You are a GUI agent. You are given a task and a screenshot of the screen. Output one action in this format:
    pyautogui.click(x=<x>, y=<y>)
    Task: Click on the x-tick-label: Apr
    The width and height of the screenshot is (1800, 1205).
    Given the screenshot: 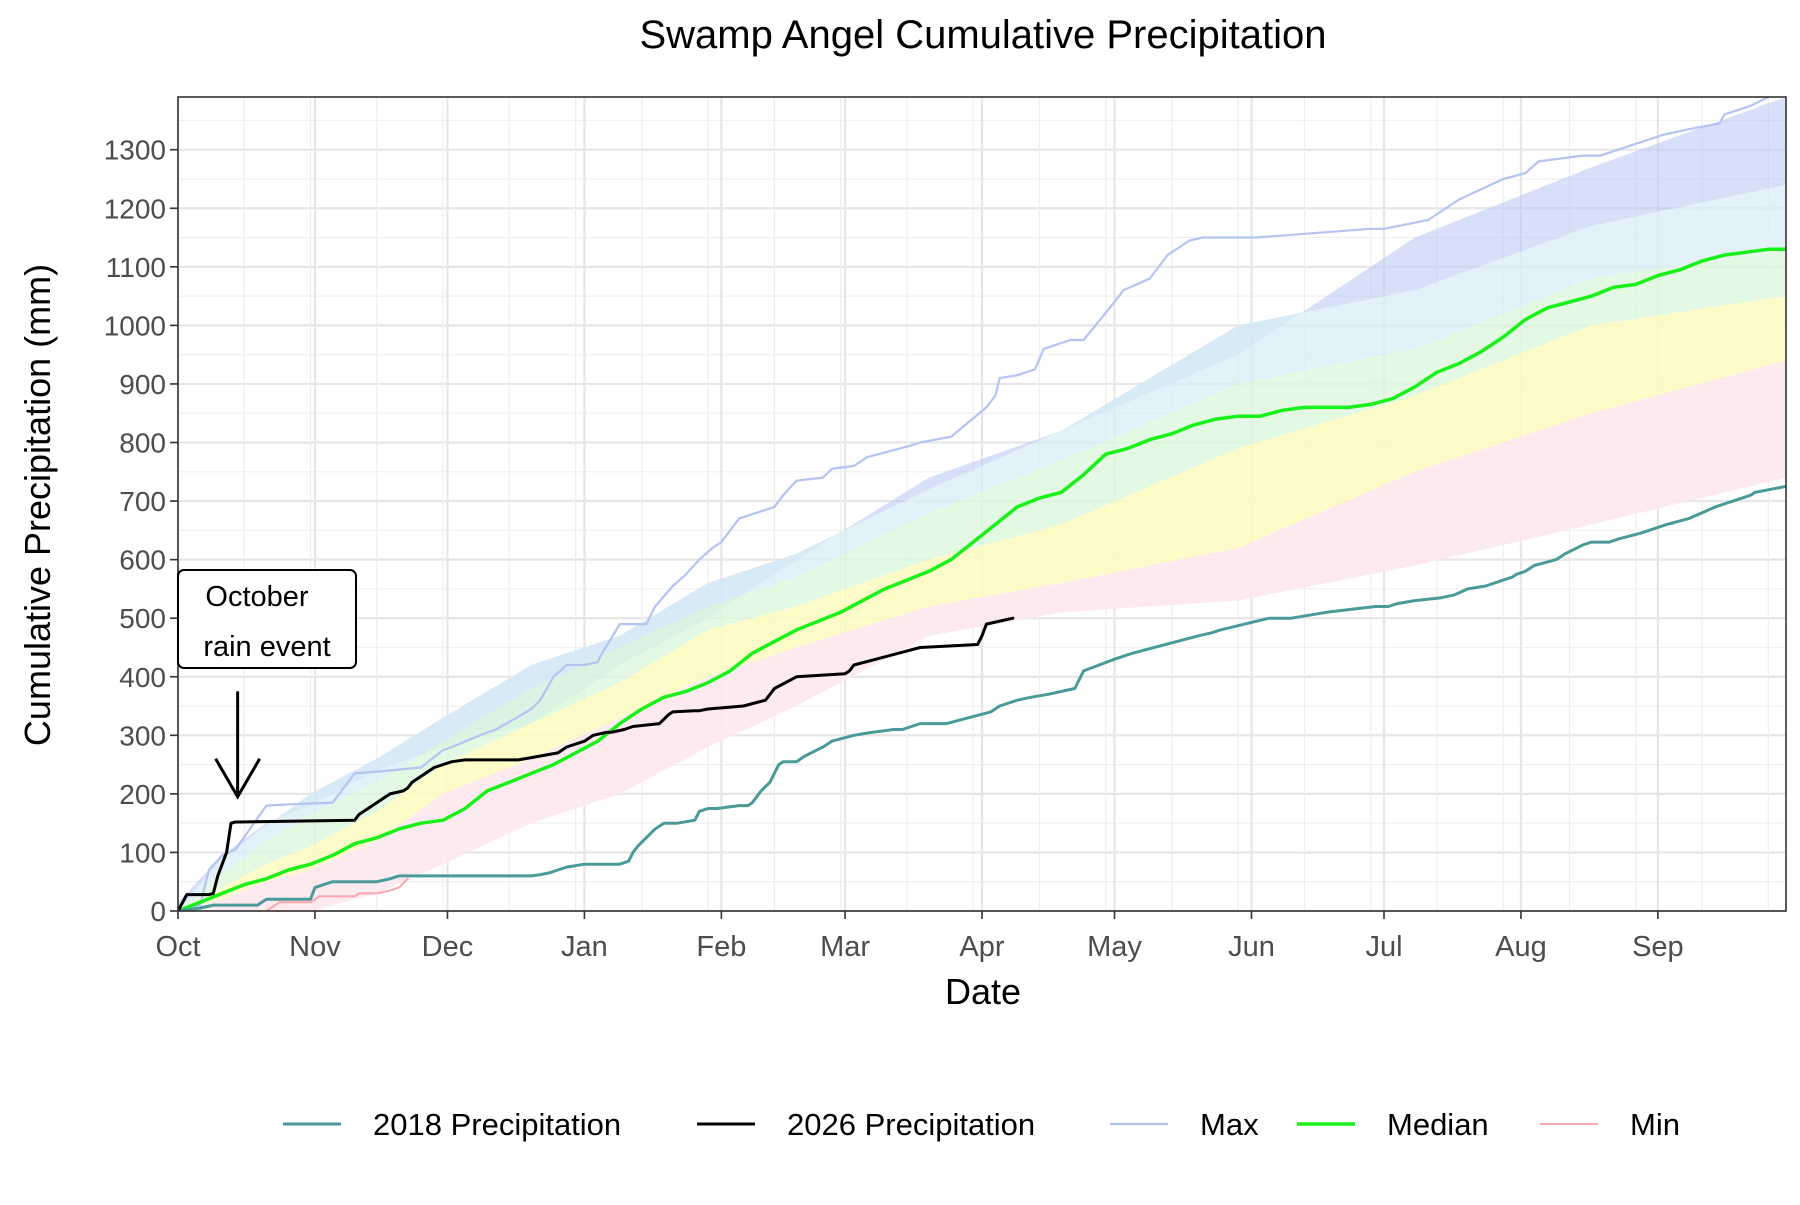 What is the action you would take?
    pyautogui.click(x=981, y=947)
    